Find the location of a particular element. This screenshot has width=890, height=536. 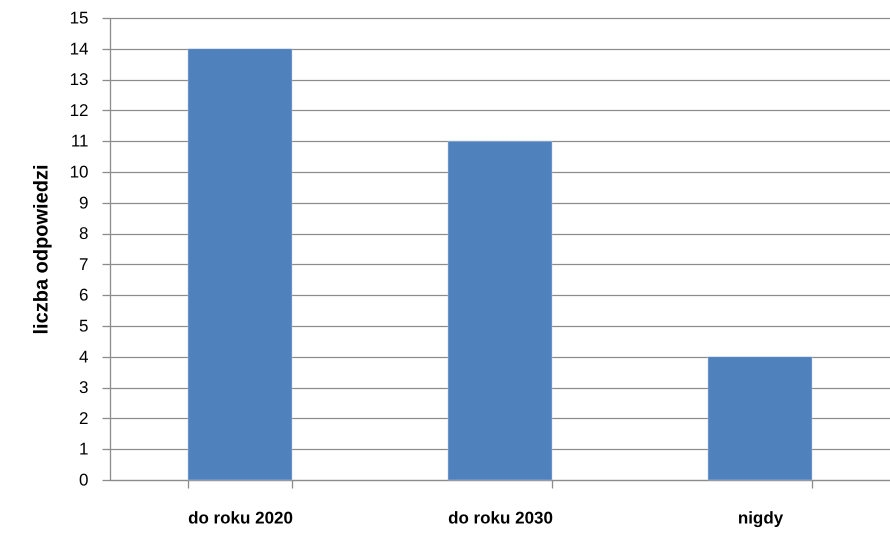

y-tick-label: 2 is located at coordinates (83, 418).